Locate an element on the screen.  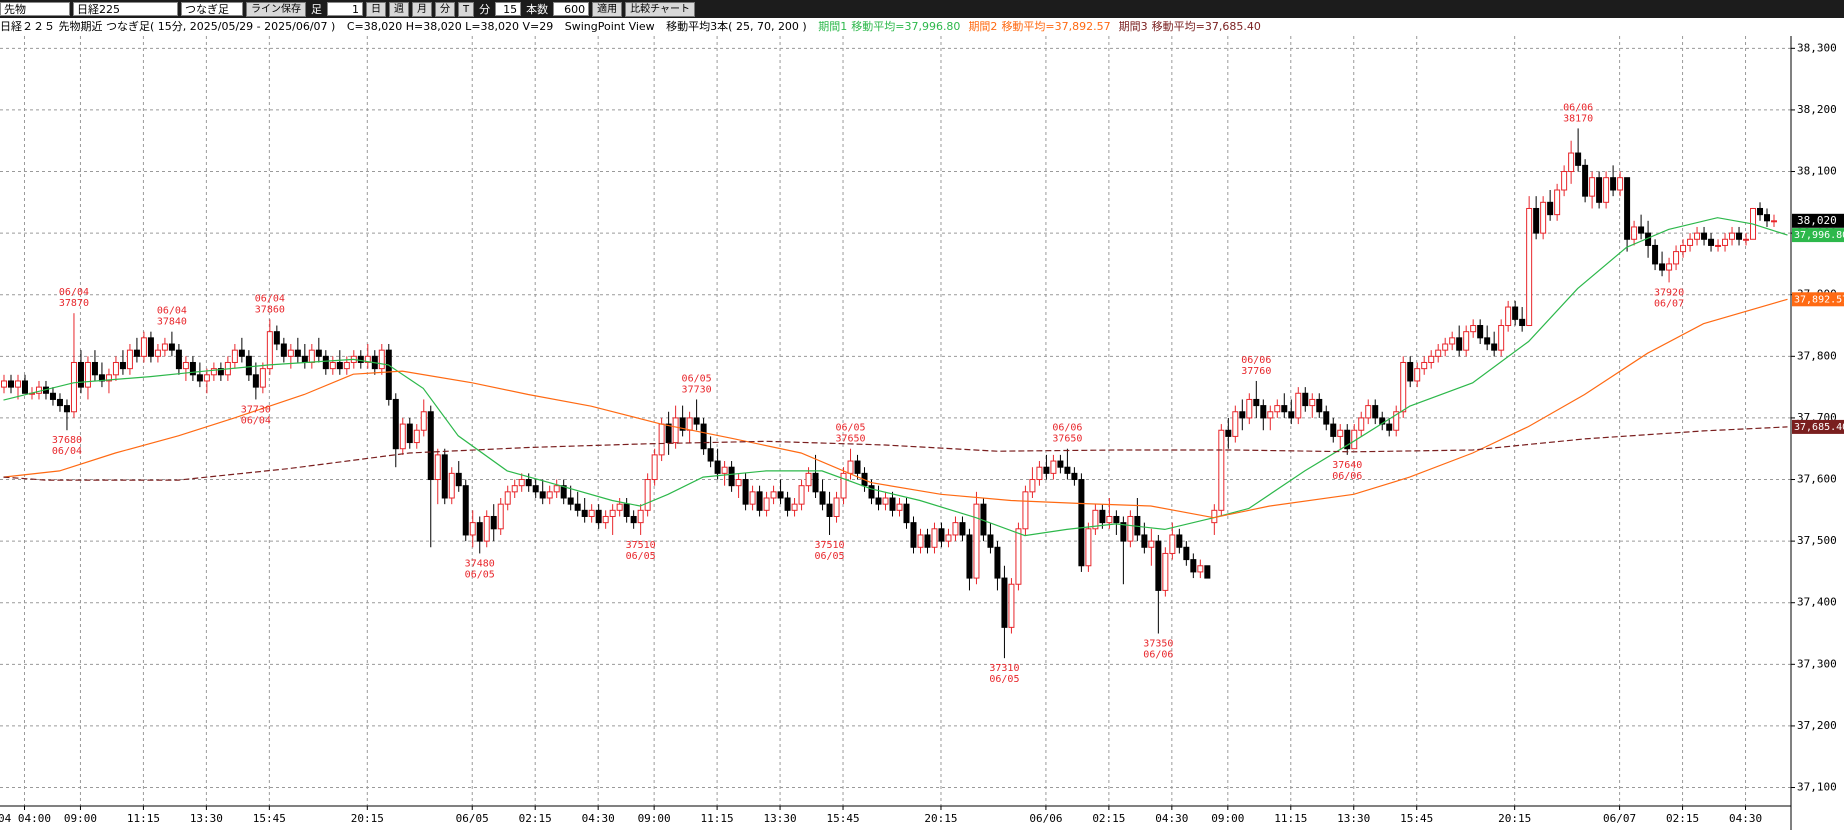
save-button: ライン保存 is located at coordinates (276, 9).